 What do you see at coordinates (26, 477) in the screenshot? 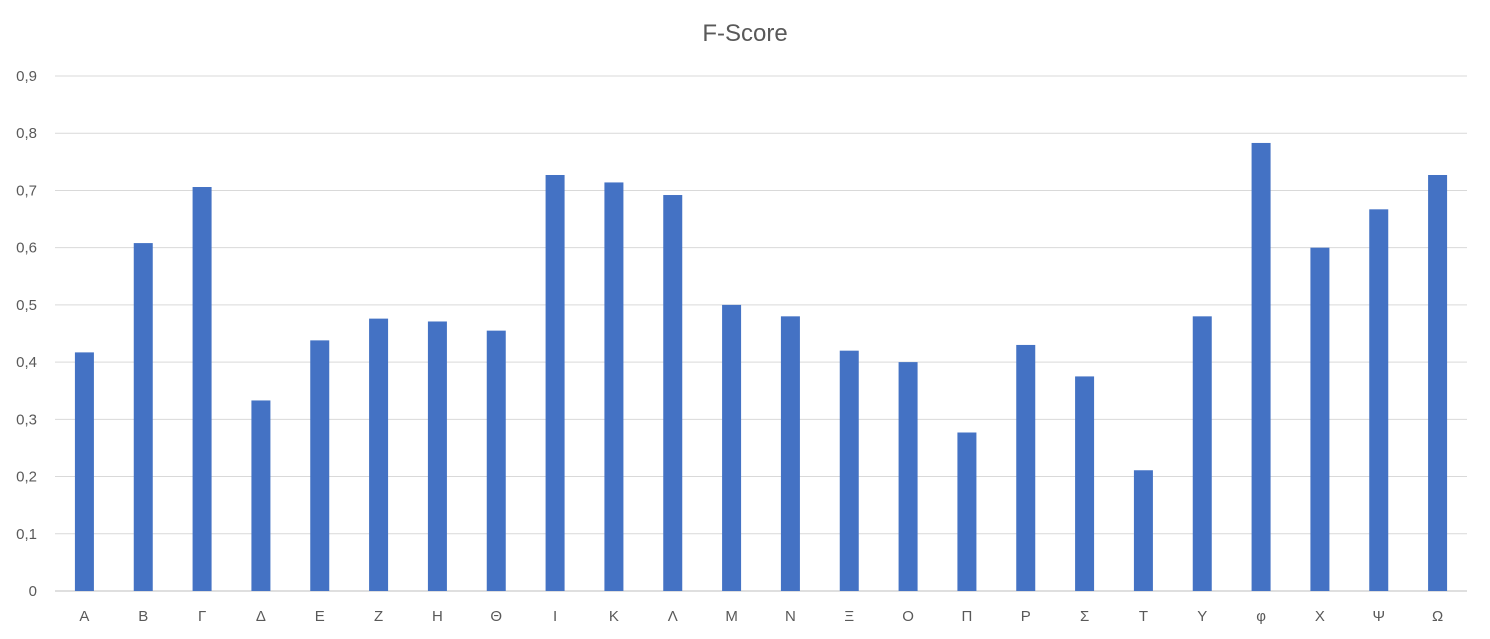
I see `y-tick-label: 0,2` at bounding box center [26, 477].